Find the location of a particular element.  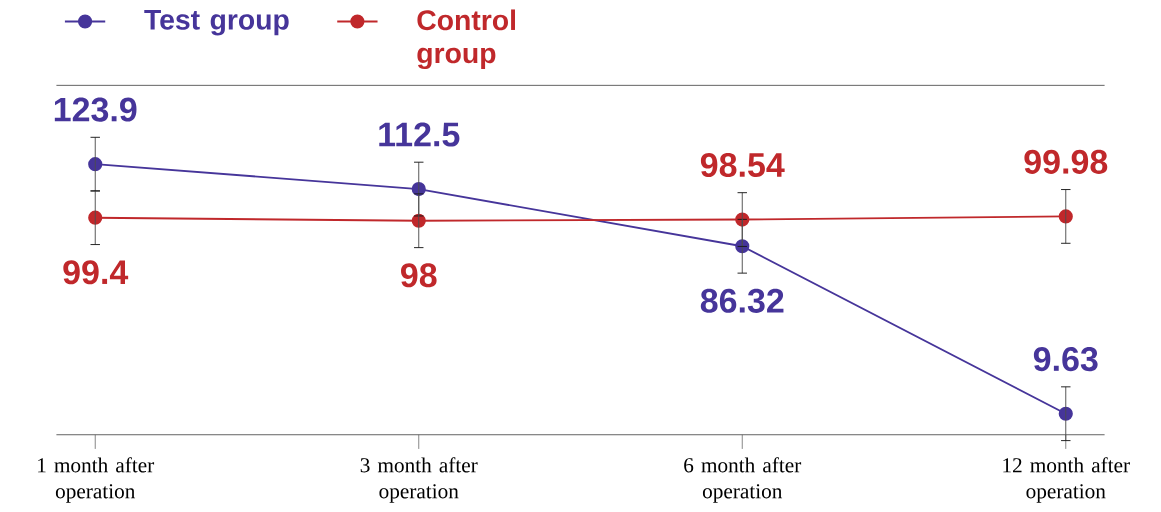

data-label: 99.4 is located at coordinates (96, 272).